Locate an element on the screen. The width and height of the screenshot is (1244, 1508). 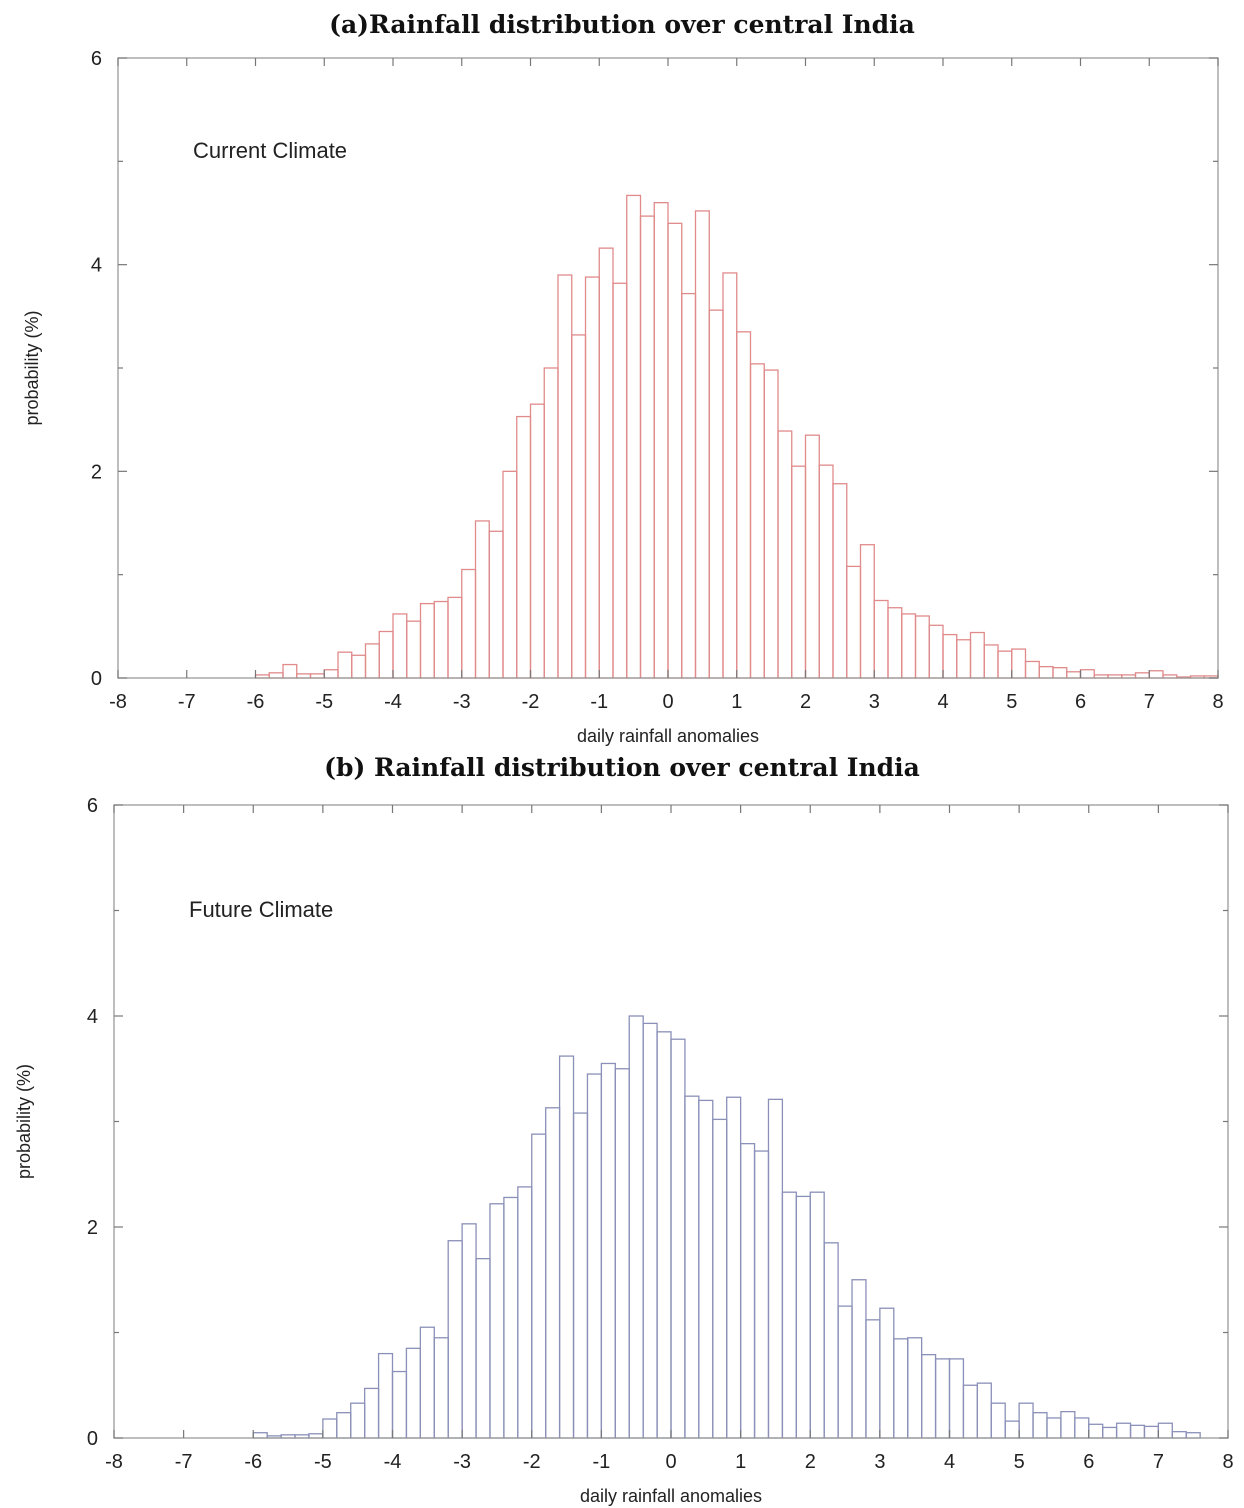
x-tick-label: -1 is located at coordinates (599, 702).